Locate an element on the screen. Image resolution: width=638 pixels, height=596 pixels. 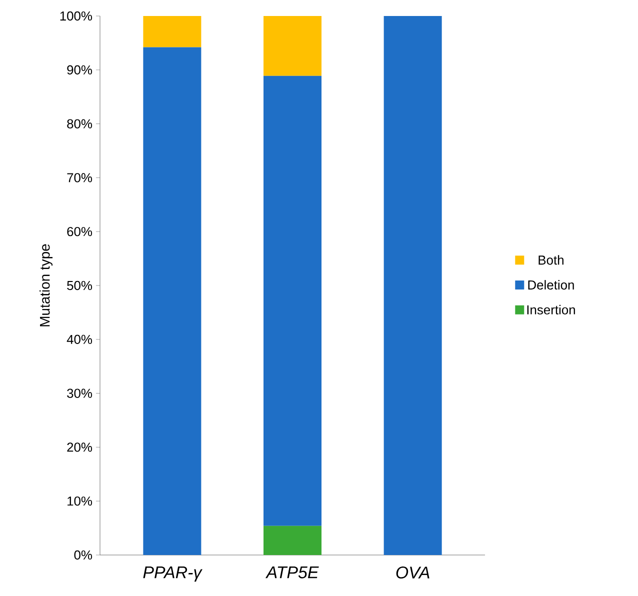
legend-label: Deletion is located at coordinates (551, 285).